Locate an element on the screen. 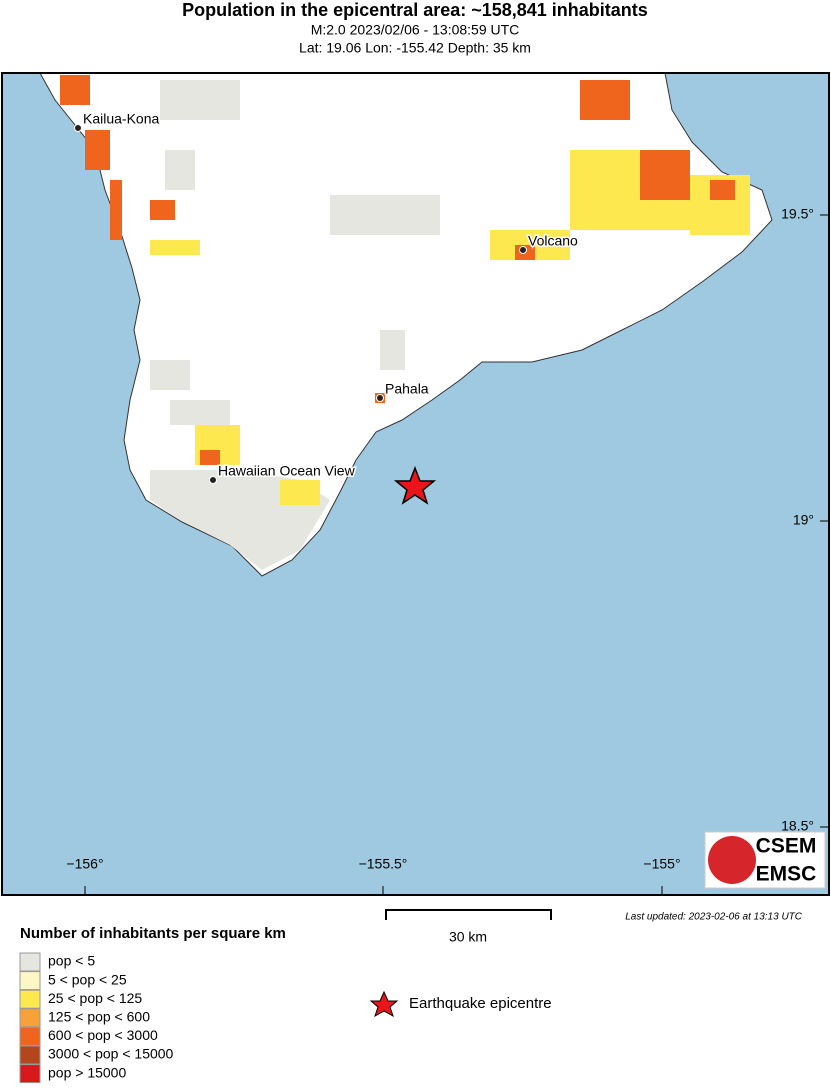 This screenshot has width=831, height=1091. legend-label: pop > 15000 is located at coordinates (87, 1072).